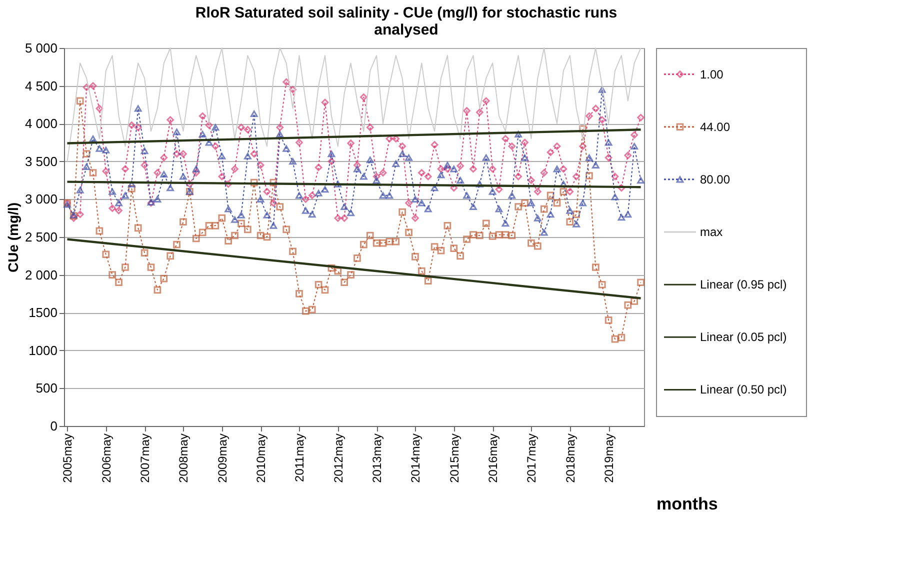 The width and height of the screenshot is (900, 561). Describe the element at coordinates (261, 458) in the screenshot. I see `x-tick-label: 2010may` at that location.